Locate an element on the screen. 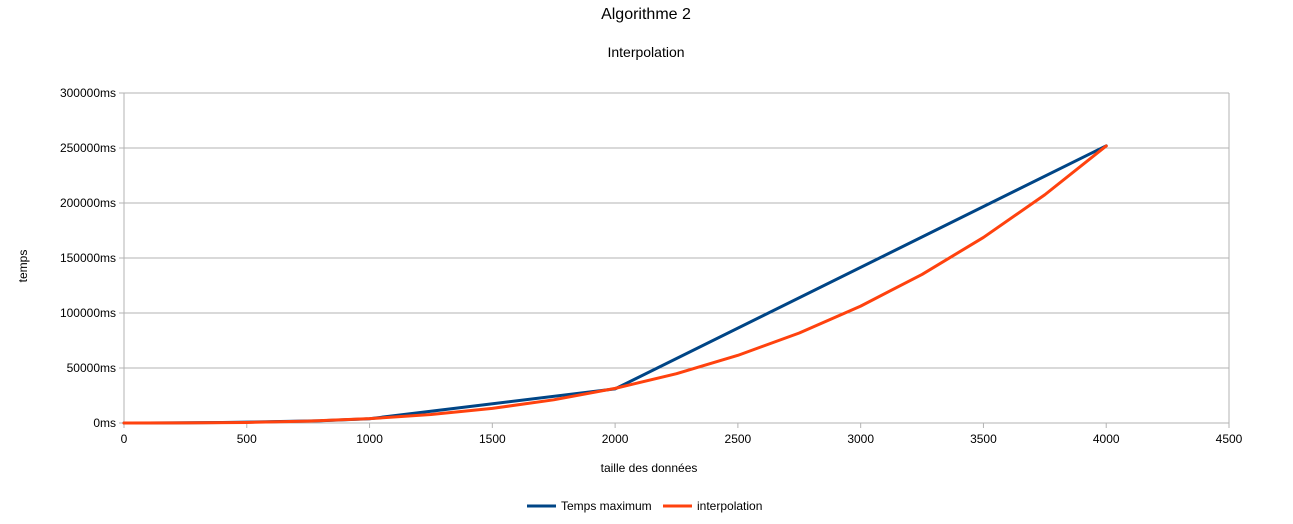 The width and height of the screenshot is (1293, 524). y-tick-label: 150000ms is located at coordinates (88, 258).